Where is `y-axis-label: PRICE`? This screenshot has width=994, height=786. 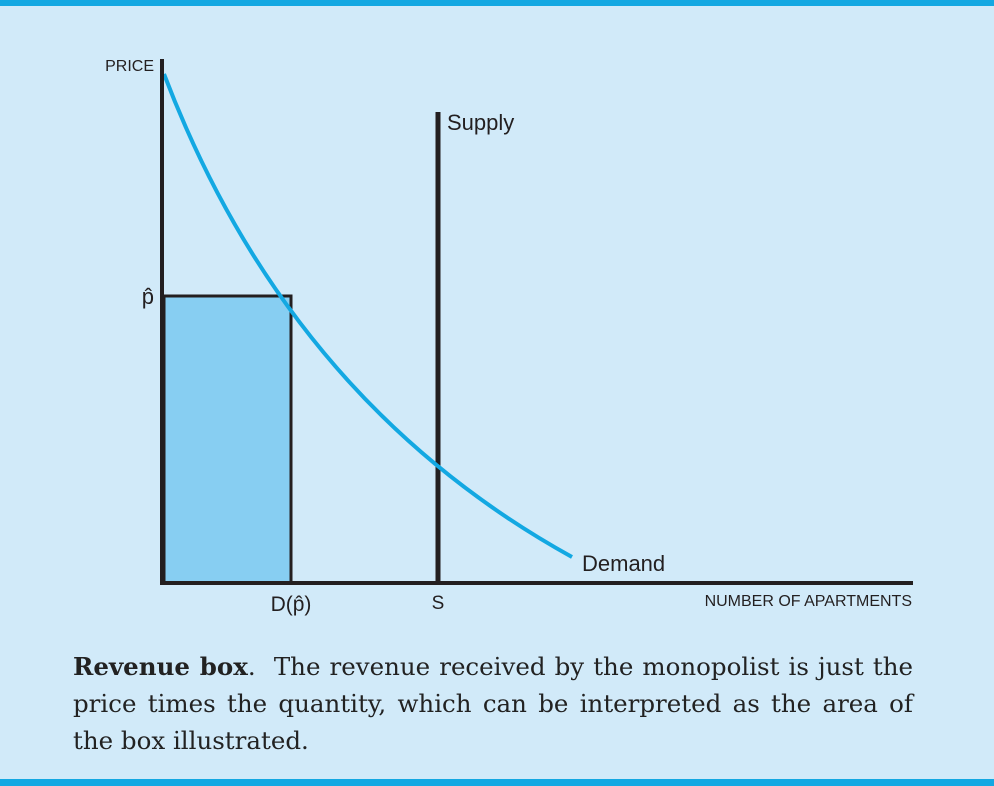
y-axis-label: PRICE is located at coordinates (129, 66).